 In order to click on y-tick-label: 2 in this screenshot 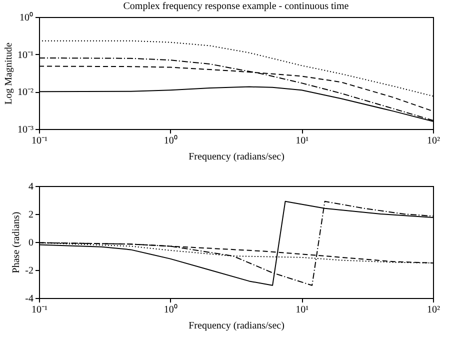, I will do `click(31, 215)`.